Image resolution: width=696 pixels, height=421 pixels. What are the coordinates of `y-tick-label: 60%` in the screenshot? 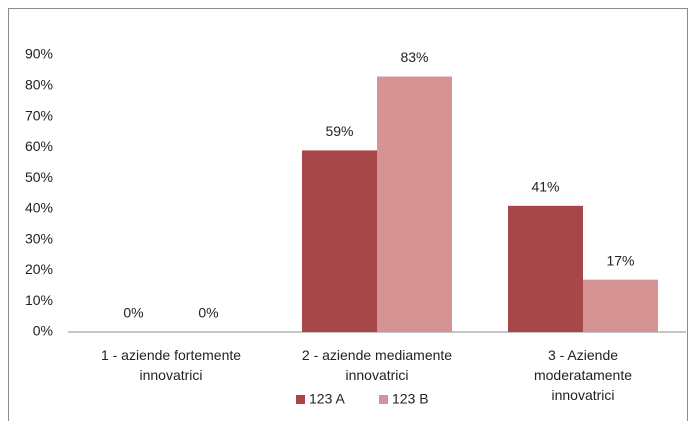 It's located at (39, 146).